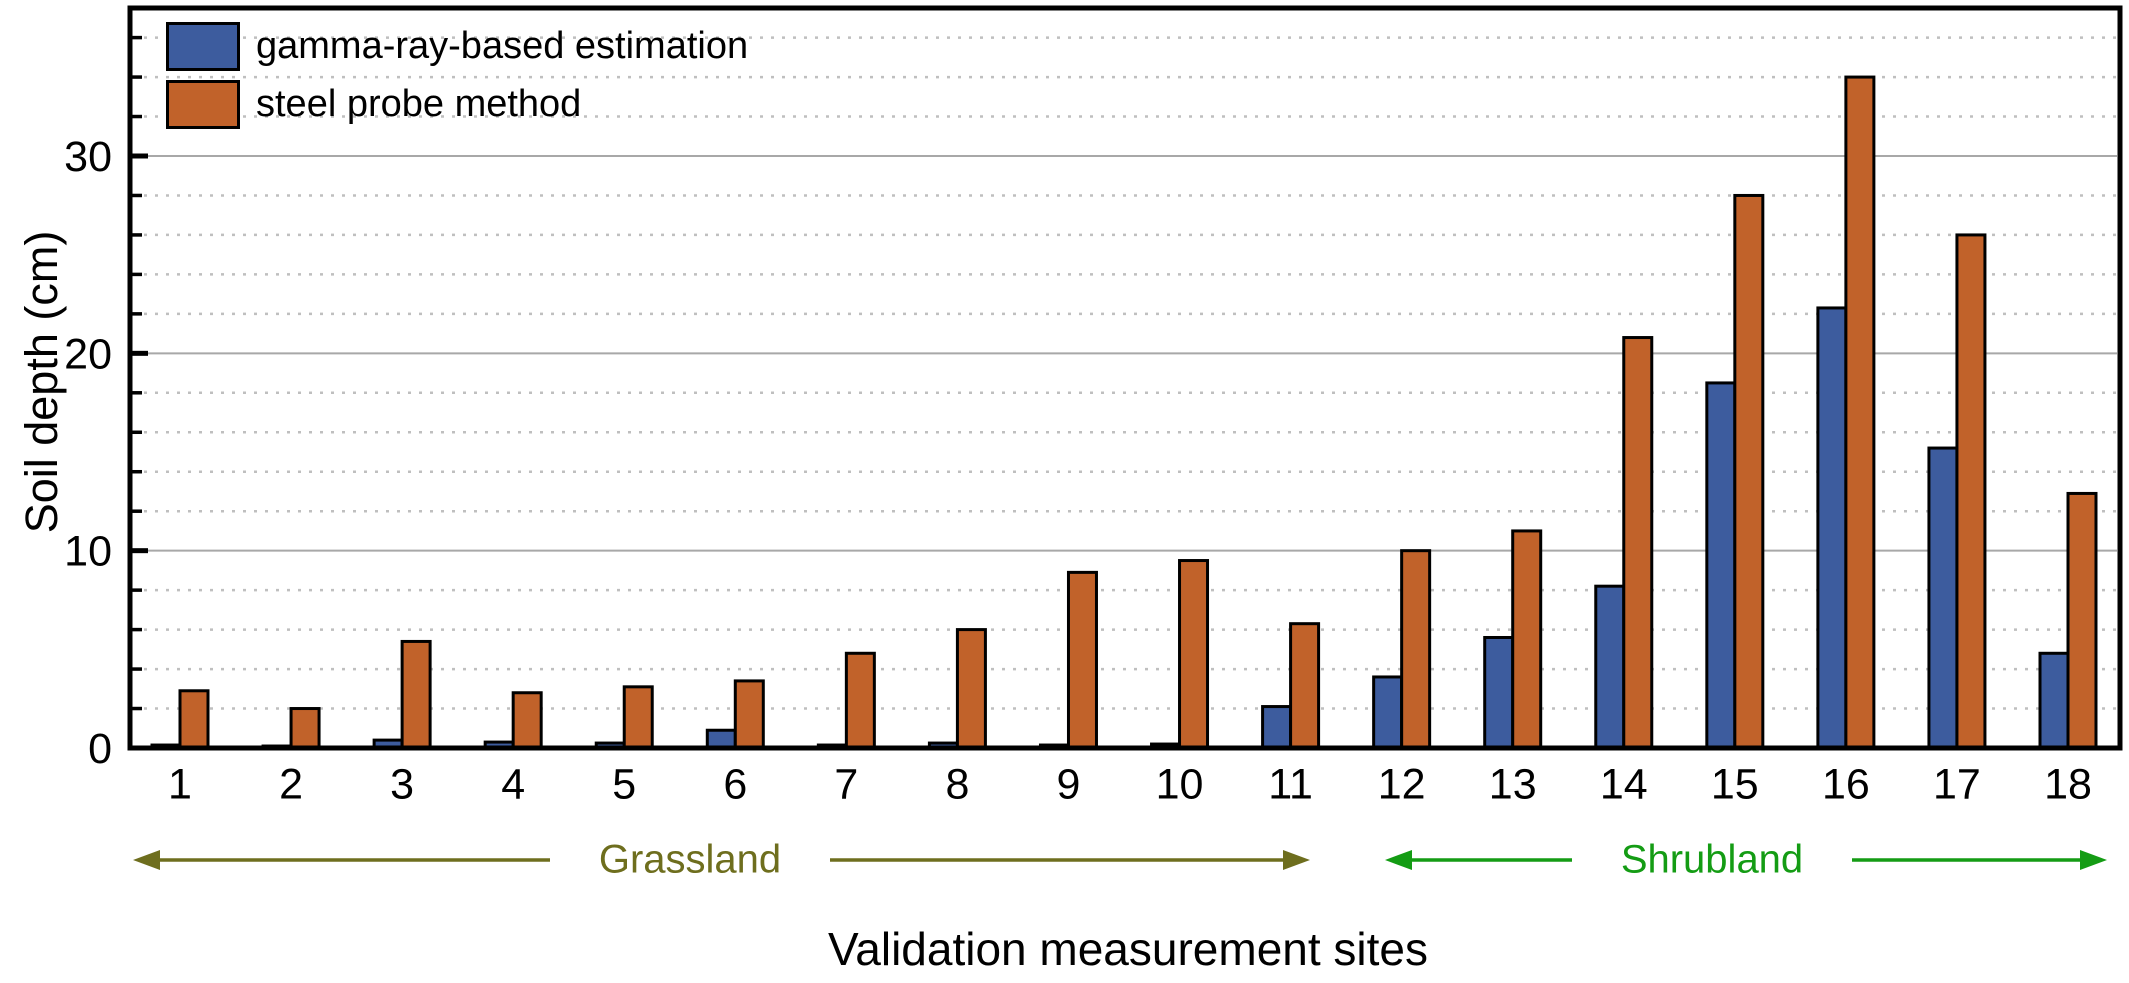 This screenshot has height=983, width=2129. Describe the element at coordinates (203, 104) in the screenshot. I see `legend-swatch-steel` at that location.